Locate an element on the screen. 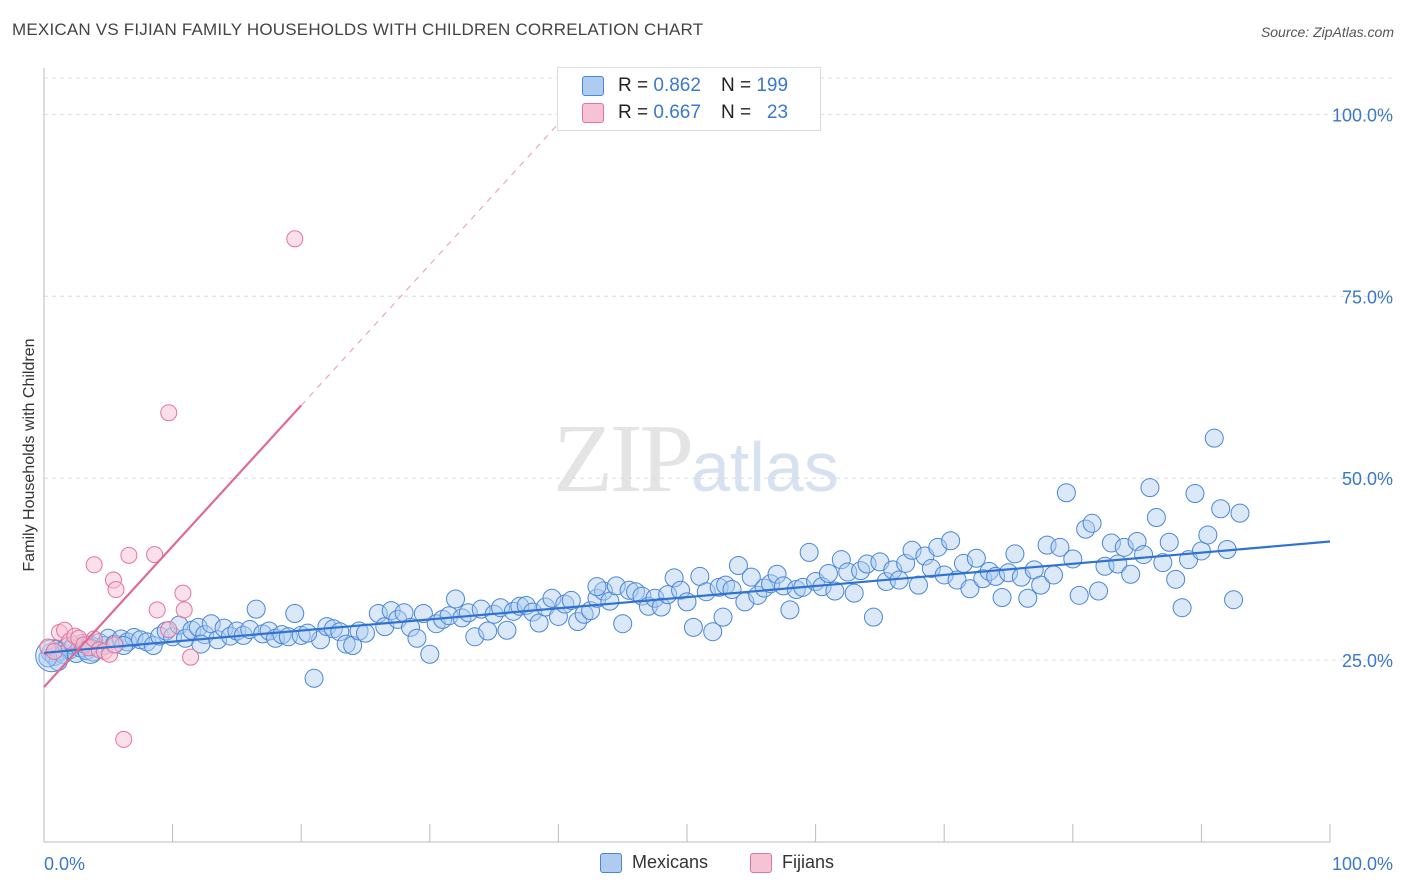 This screenshot has width=1406, height=892. legend-swatch-blue is located at coordinates (593, 86).